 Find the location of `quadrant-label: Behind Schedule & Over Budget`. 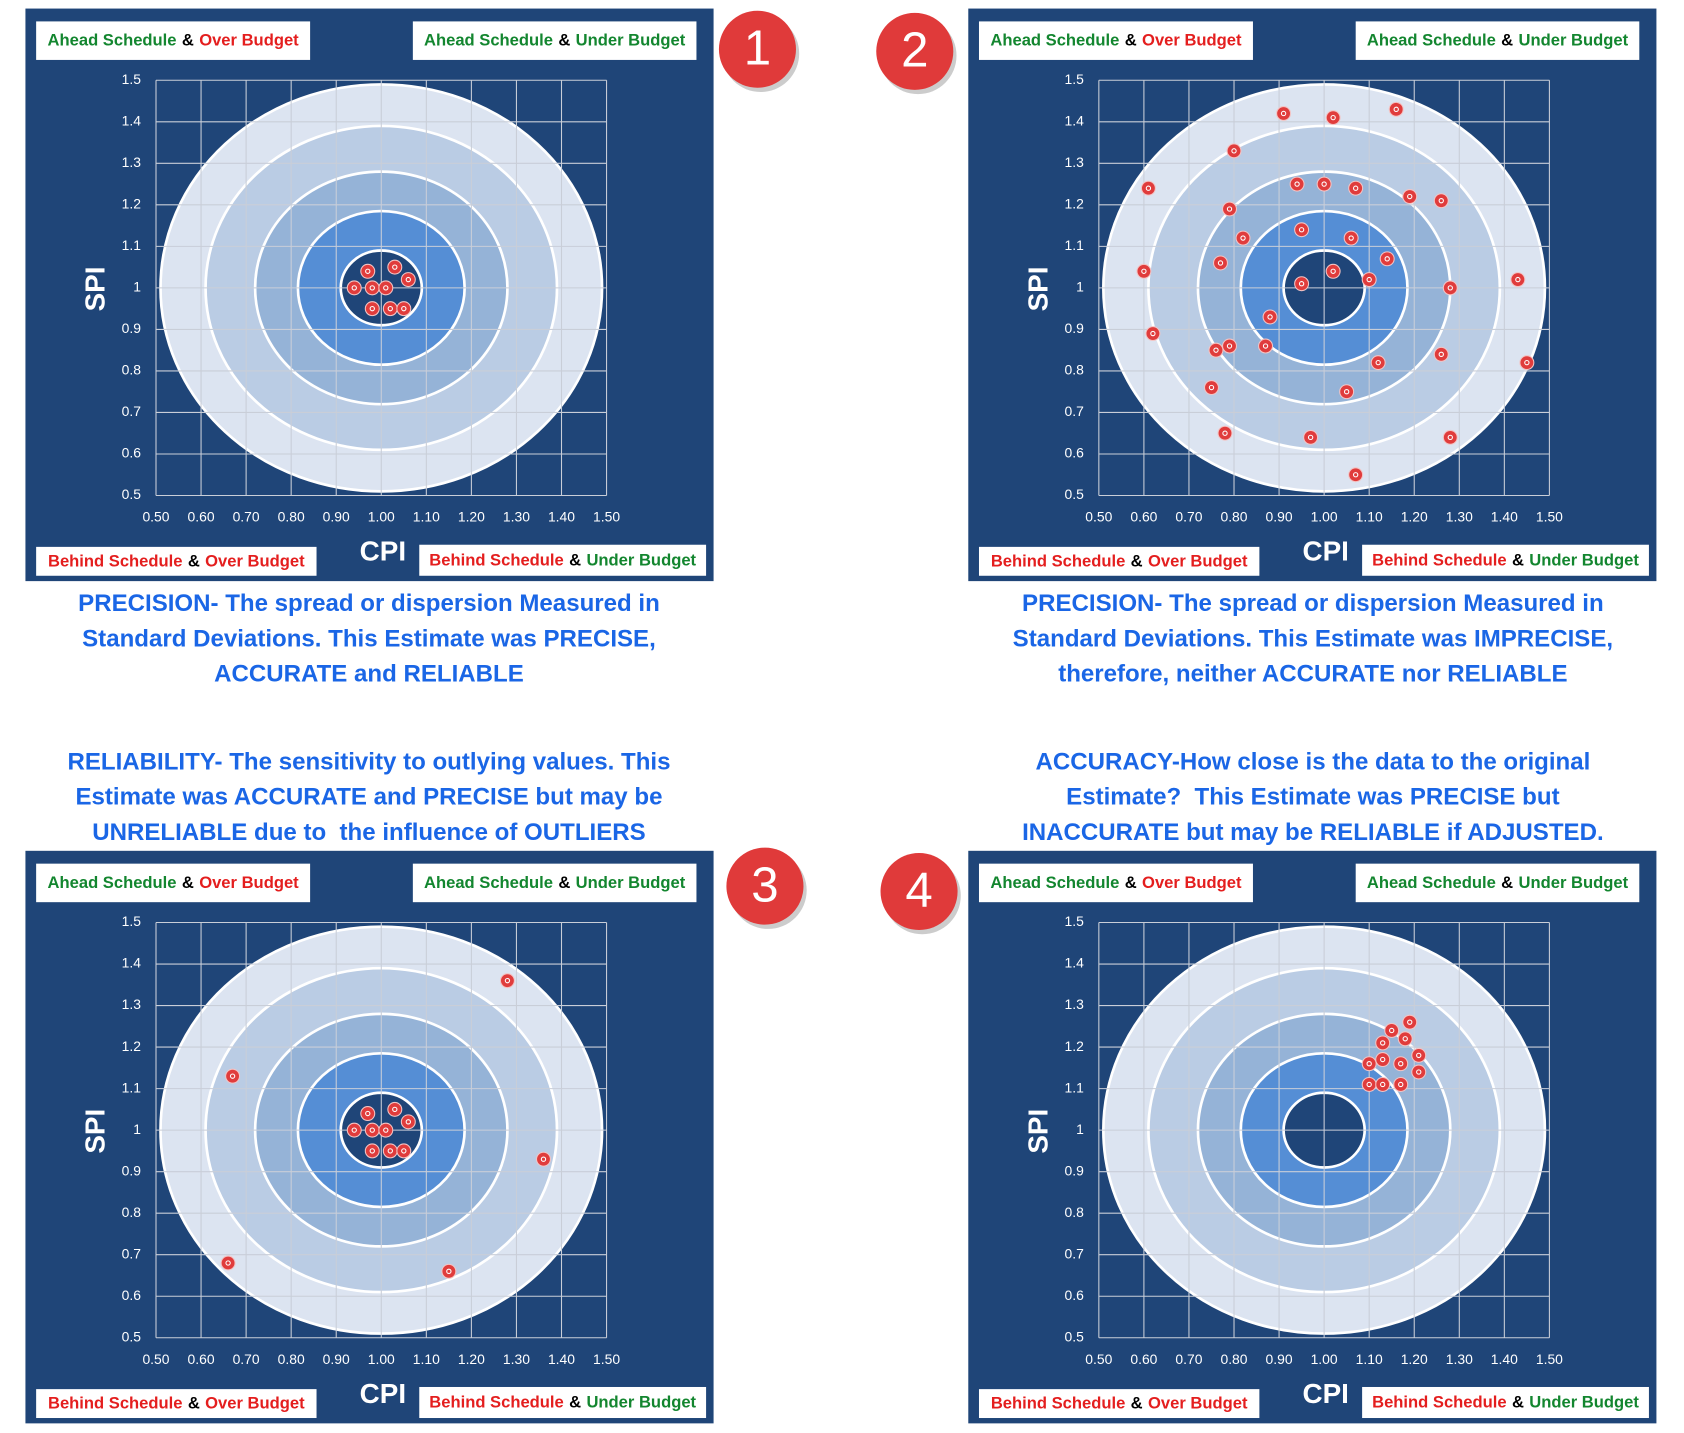

quadrant-label: Behind Schedule & Over Budget is located at coordinates (176, 561).